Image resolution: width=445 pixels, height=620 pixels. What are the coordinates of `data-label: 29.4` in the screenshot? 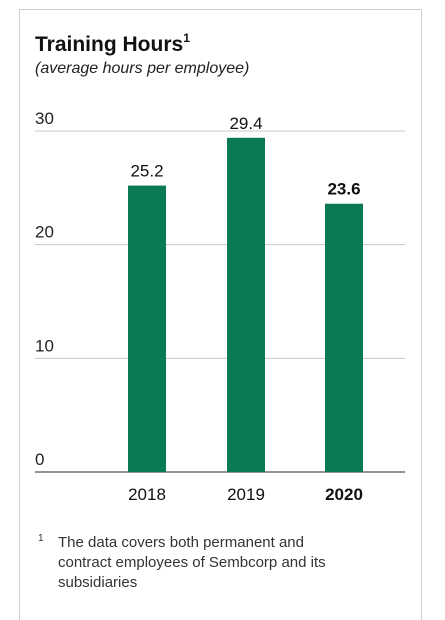 It's located at (245, 123).